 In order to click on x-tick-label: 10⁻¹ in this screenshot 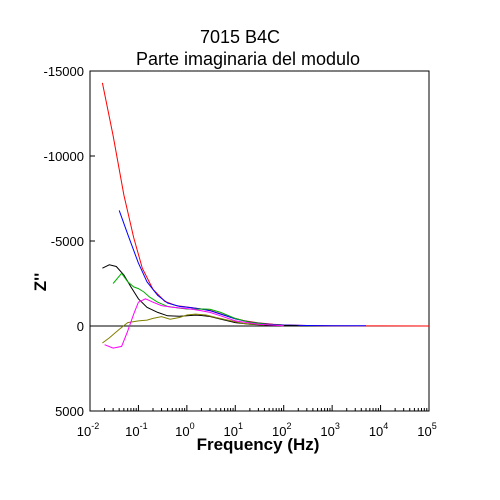, I will do `click(136, 430)`.